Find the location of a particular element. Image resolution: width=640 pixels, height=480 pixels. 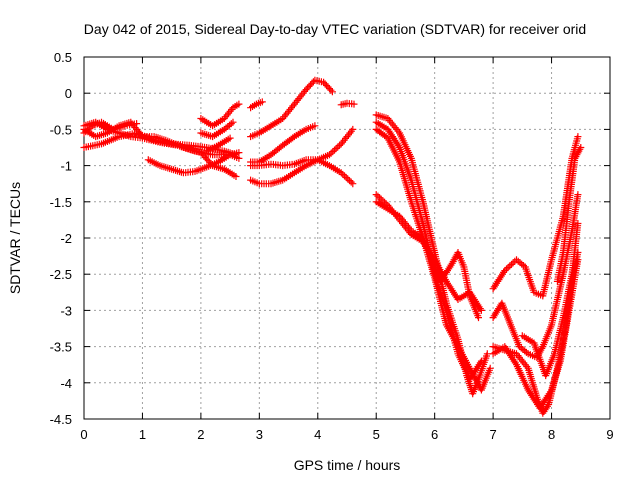

y-tick-label: -3 is located at coordinates (66, 310).